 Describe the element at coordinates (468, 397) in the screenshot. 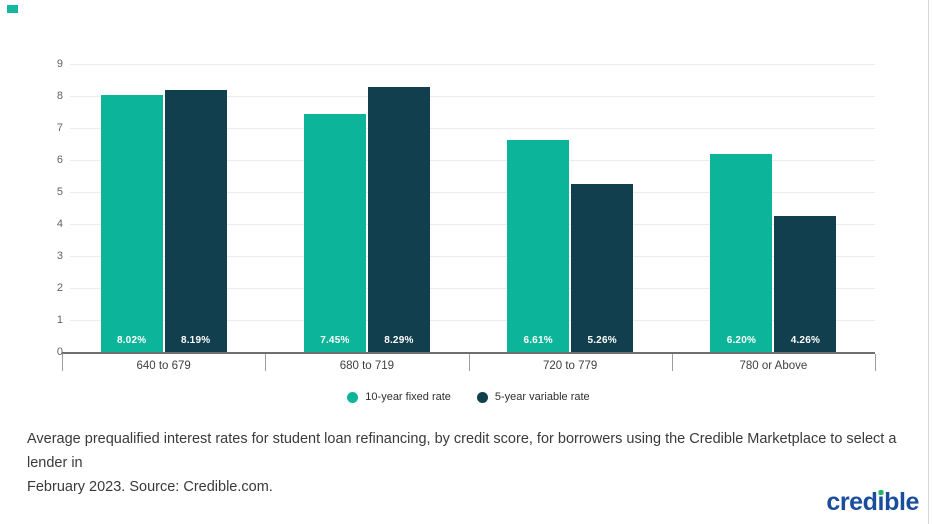

I see `chart-legend: 10-year fixed rate 5-year variable rate` at that location.